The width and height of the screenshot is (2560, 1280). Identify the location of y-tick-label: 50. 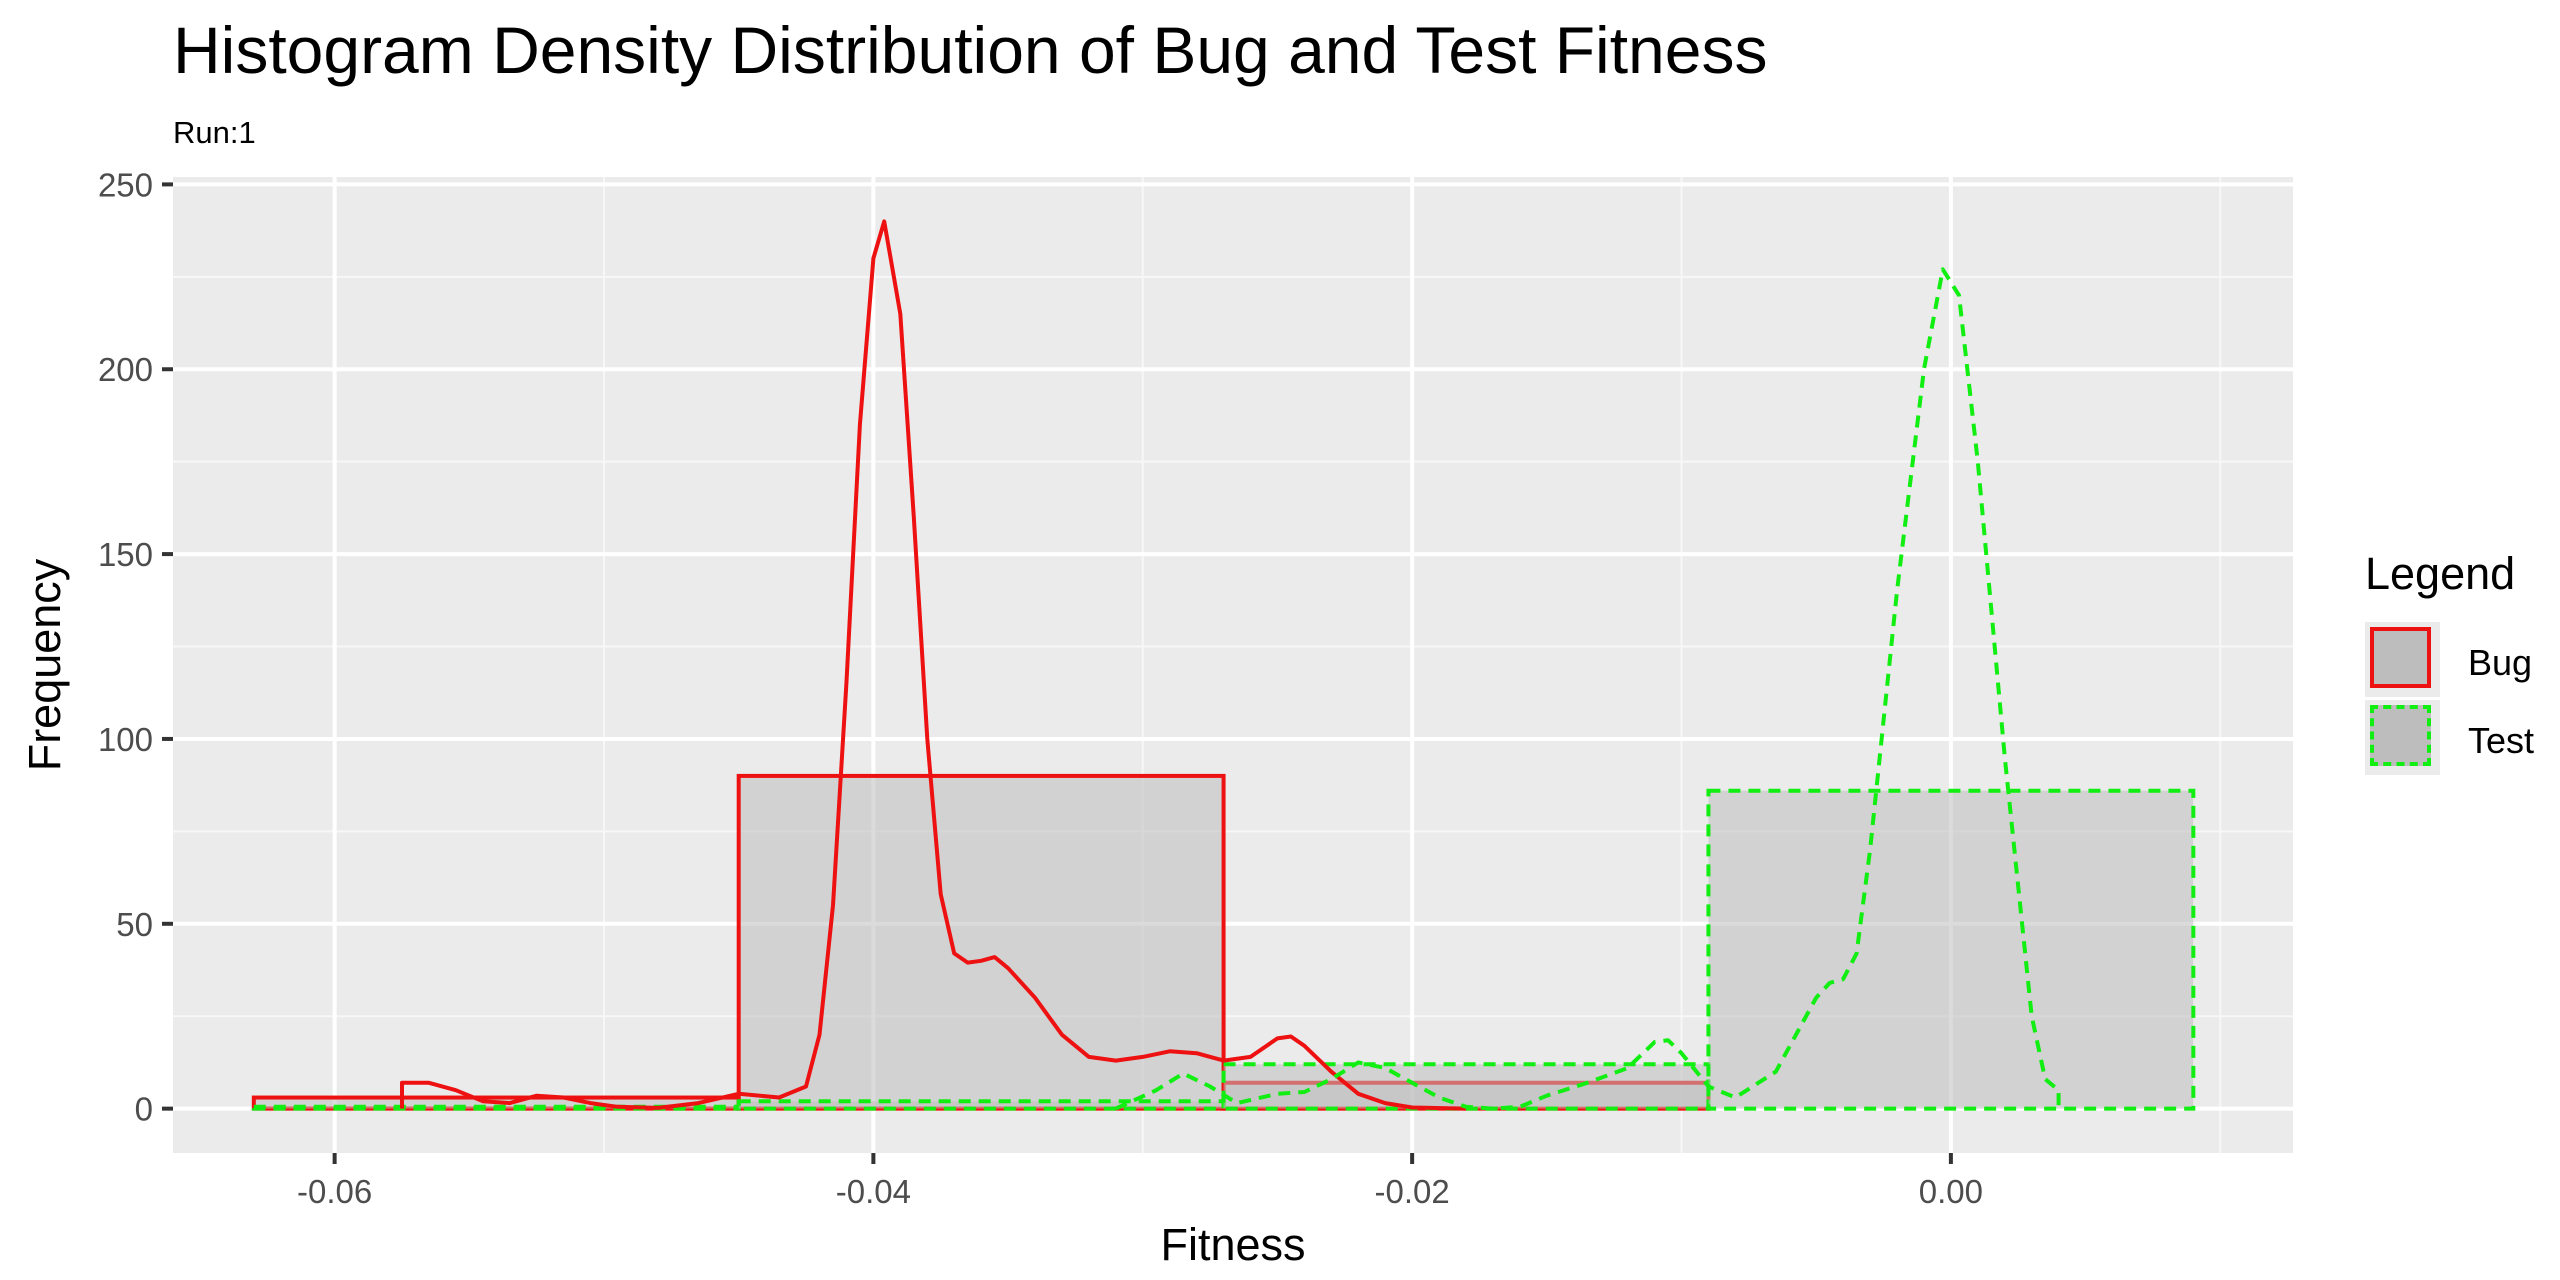
(134, 924).